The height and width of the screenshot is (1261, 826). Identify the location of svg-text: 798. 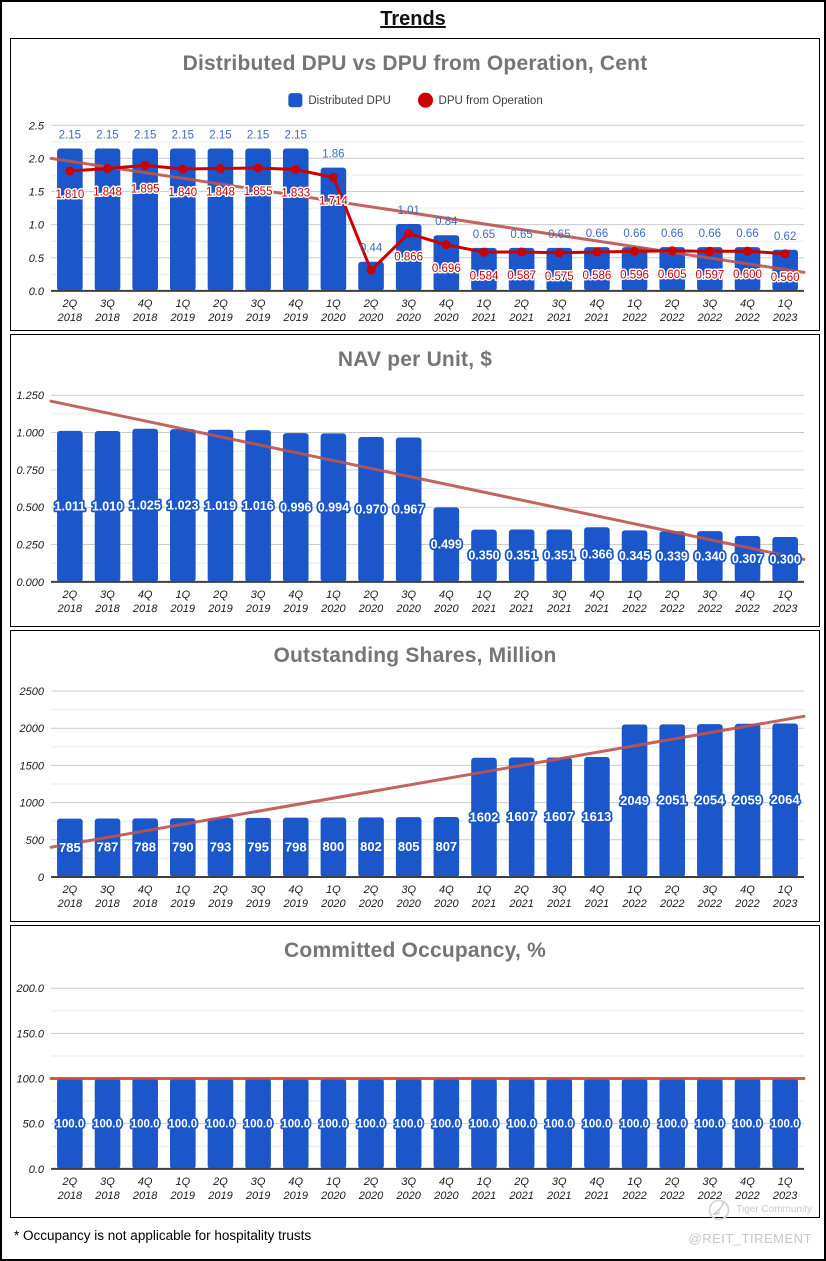
(296, 846).